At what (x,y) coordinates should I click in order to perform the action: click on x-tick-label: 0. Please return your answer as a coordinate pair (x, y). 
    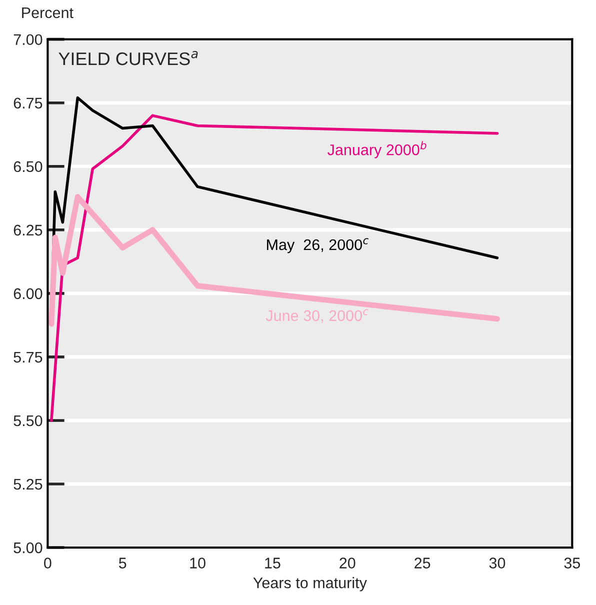
    Looking at the image, I should click on (48, 563).